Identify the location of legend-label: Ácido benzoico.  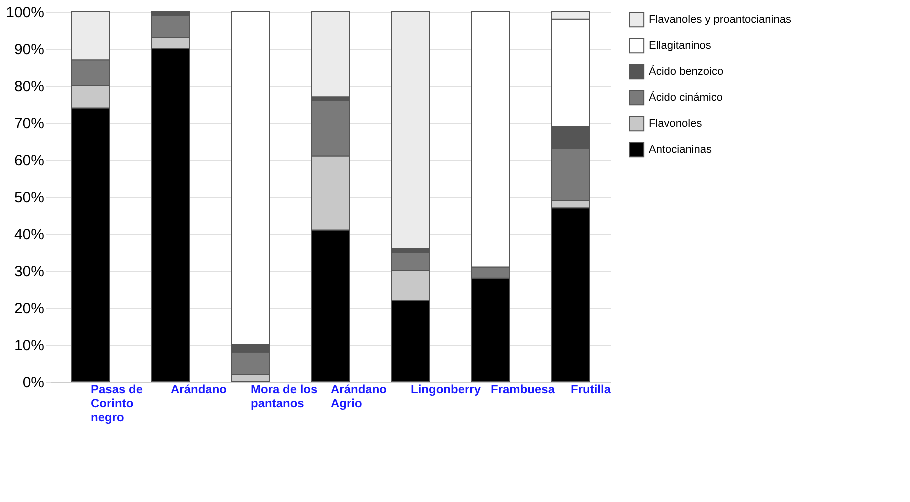
(686, 71).